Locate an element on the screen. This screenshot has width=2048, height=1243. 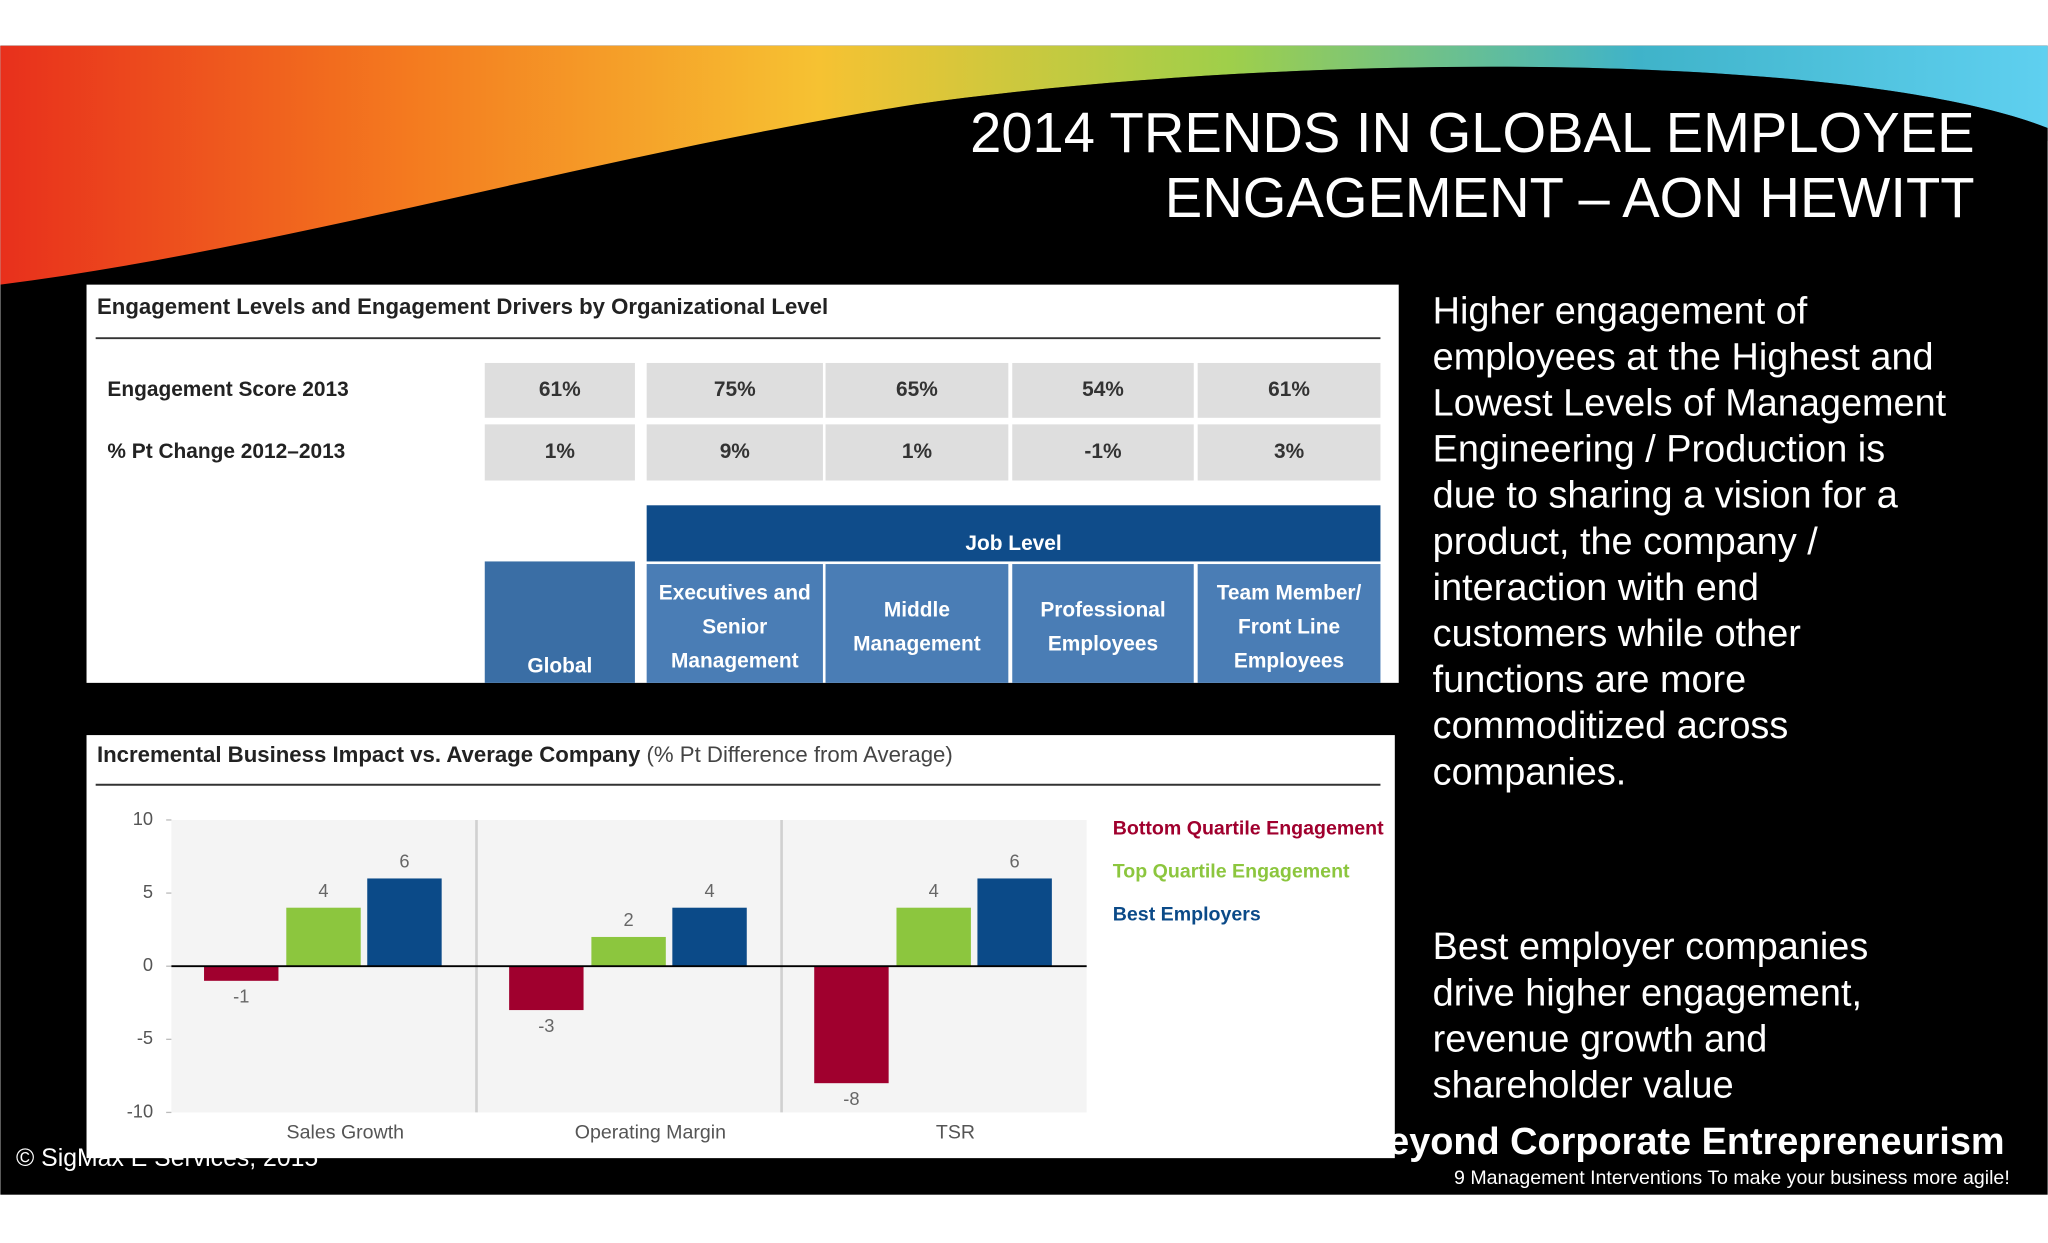
column-header: Senior is located at coordinates (734, 627).